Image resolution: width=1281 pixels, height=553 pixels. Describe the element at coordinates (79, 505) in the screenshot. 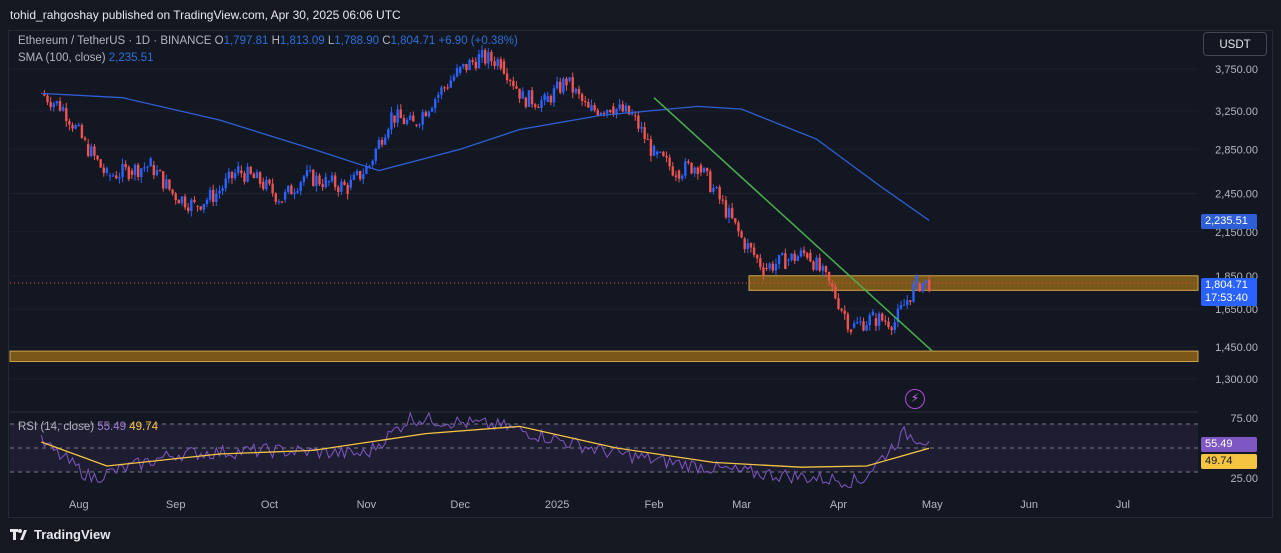

I see `time-tick-label: Aug` at that location.